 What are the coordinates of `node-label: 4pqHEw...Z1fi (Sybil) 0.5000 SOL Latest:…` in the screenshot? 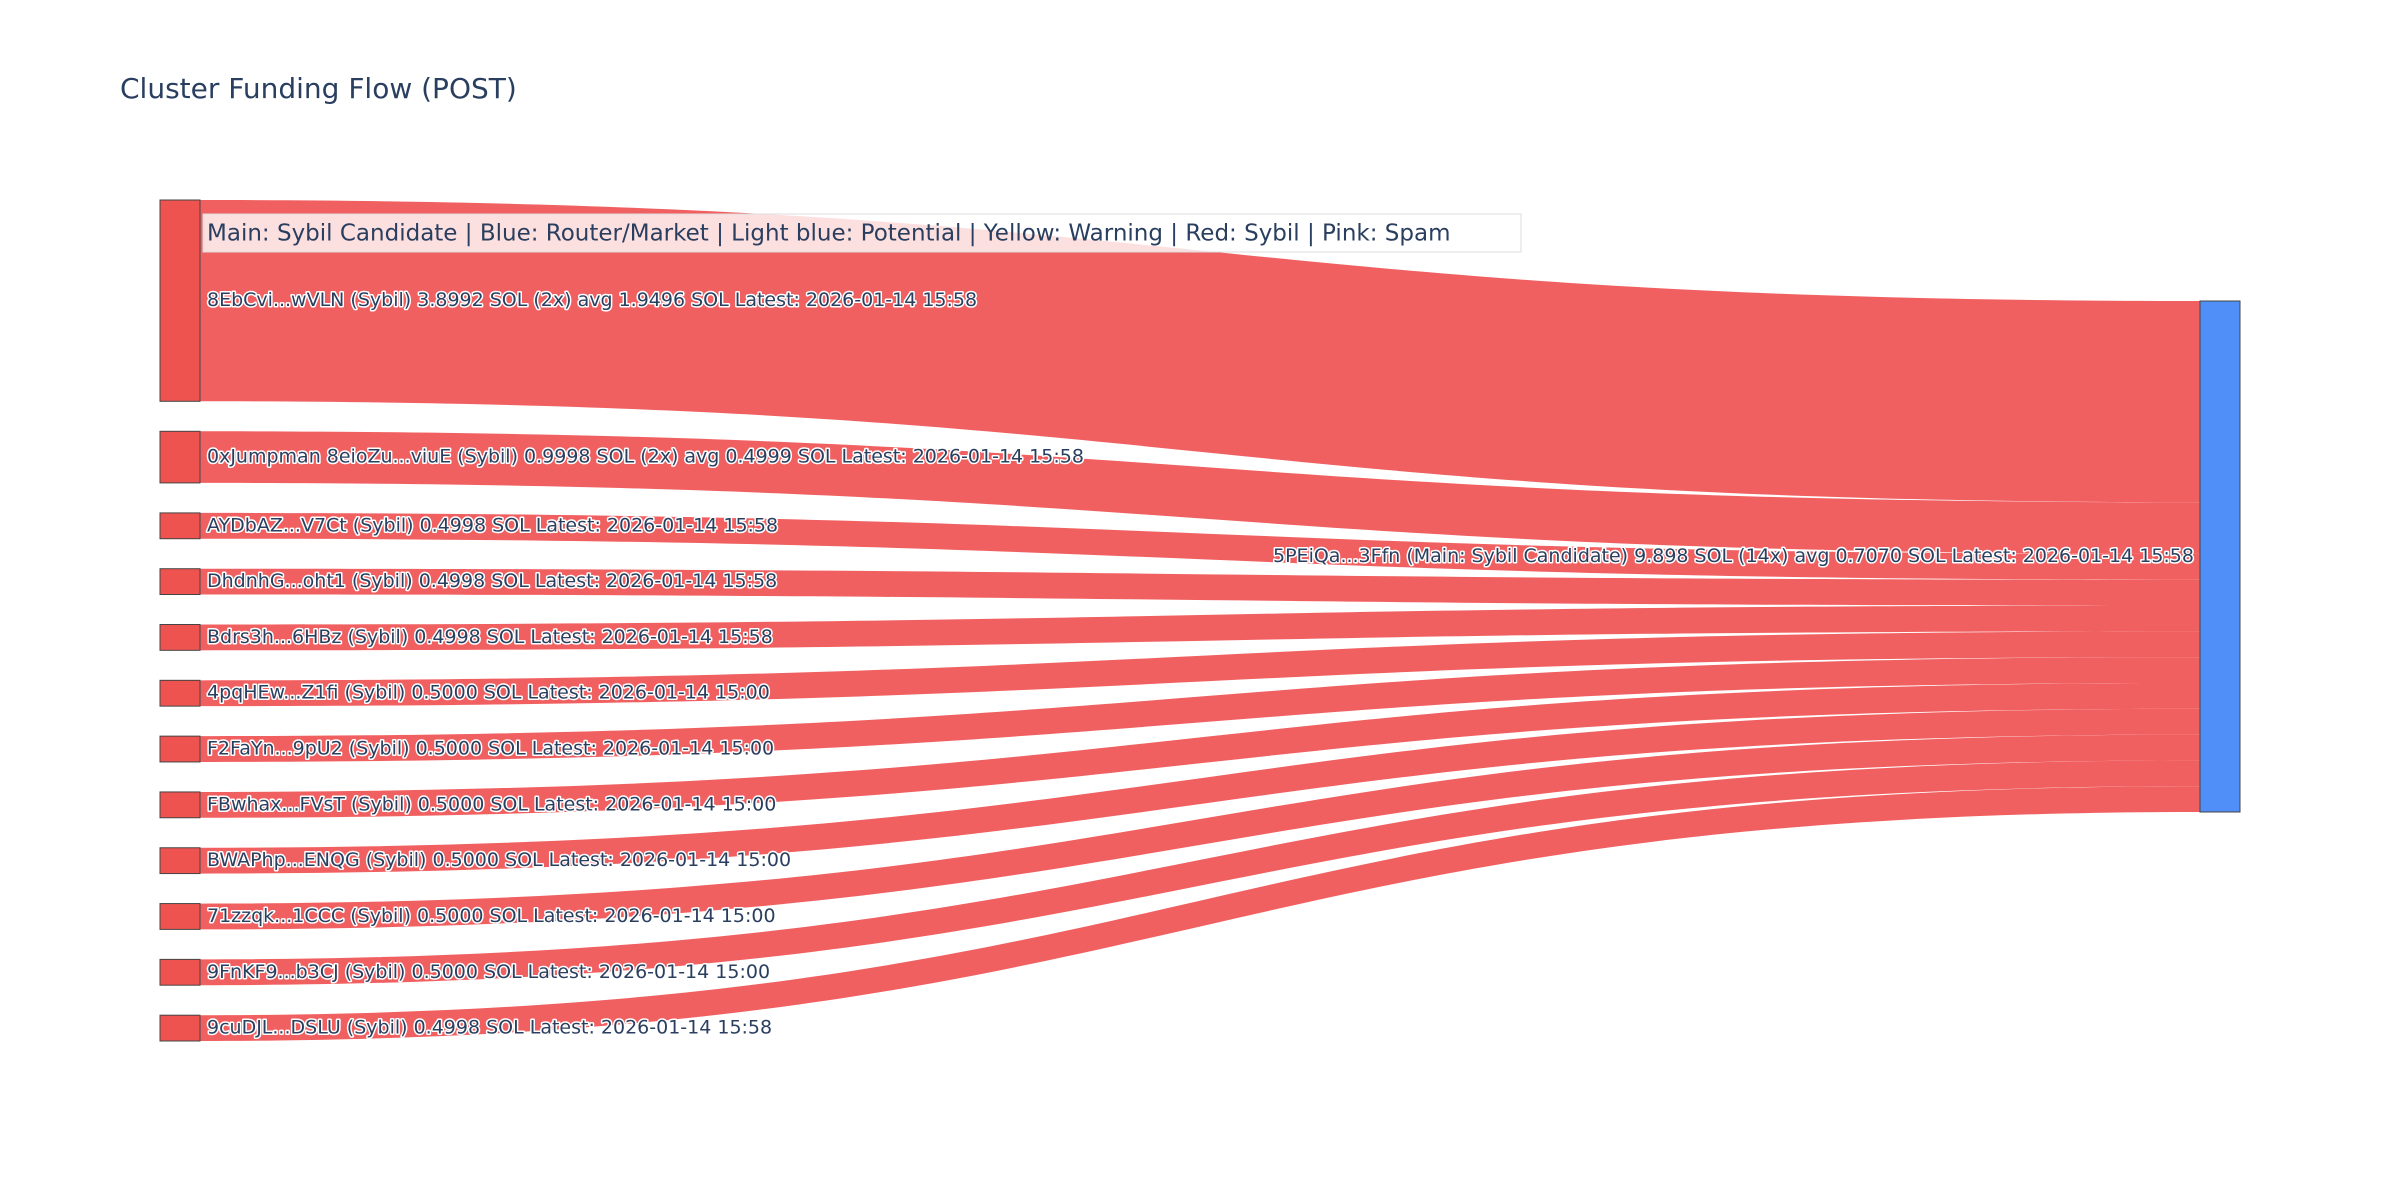 It's located at (488, 693).